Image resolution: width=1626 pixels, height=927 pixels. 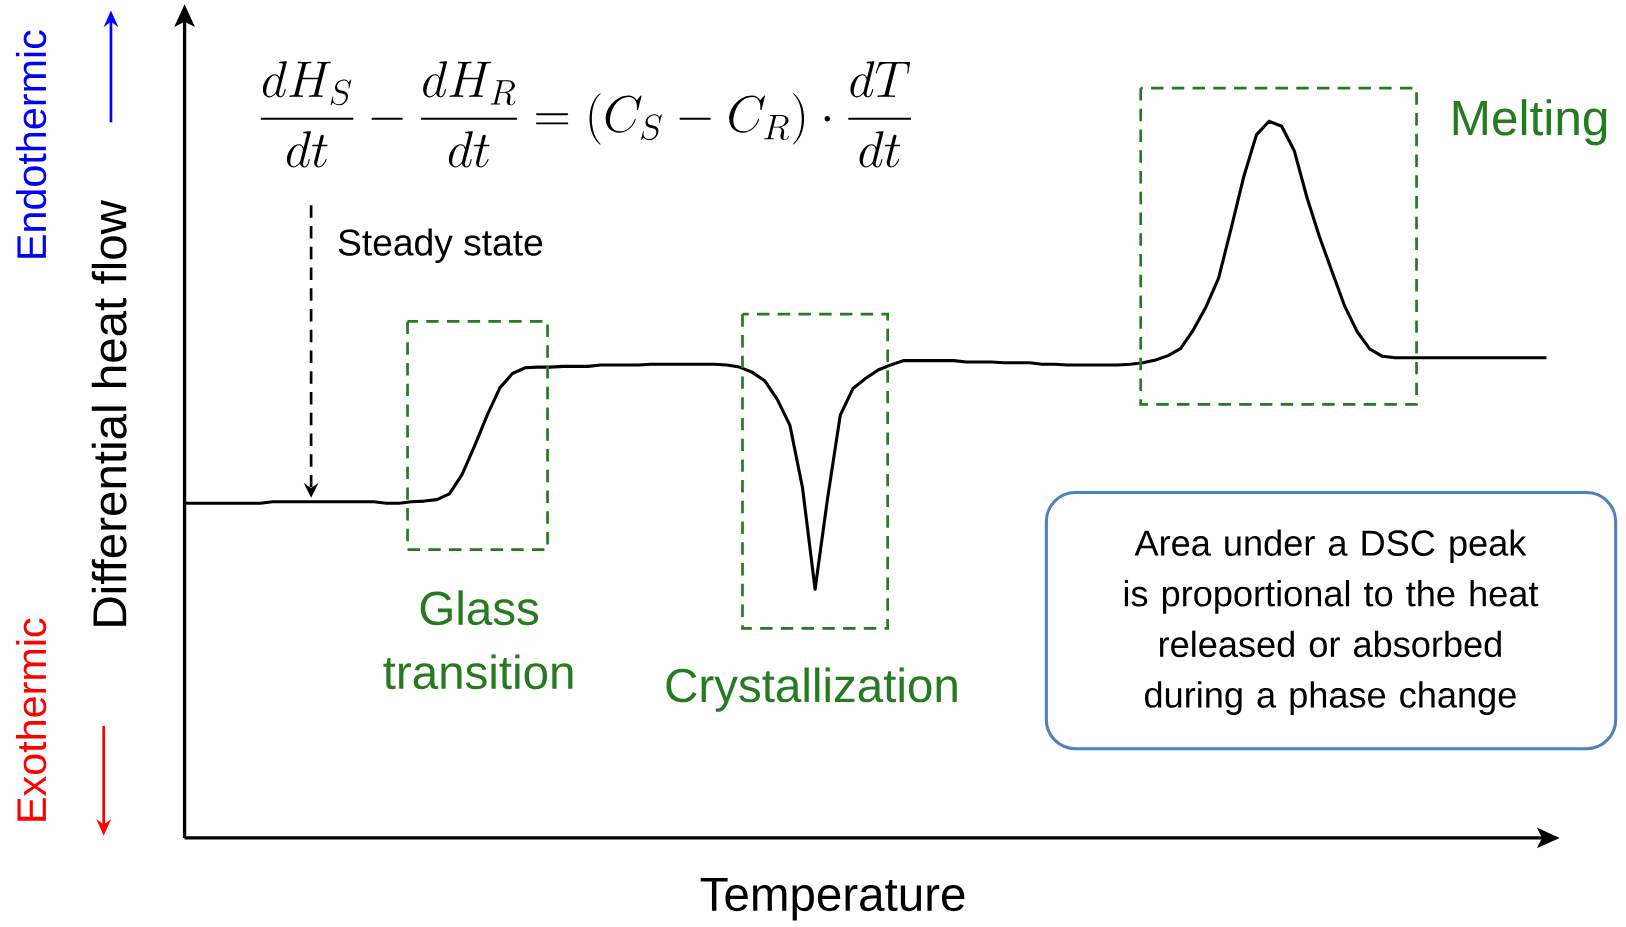 What do you see at coordinates (31, 144) in the screenshot?
I see `text: Endothermic` at bounding box center [31, 144].